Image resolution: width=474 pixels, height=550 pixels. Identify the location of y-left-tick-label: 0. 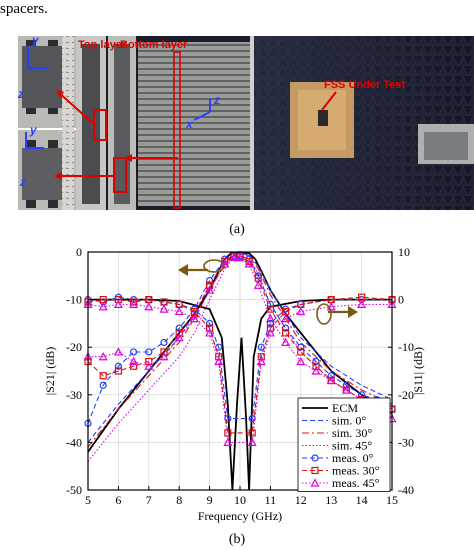
(79, 252).